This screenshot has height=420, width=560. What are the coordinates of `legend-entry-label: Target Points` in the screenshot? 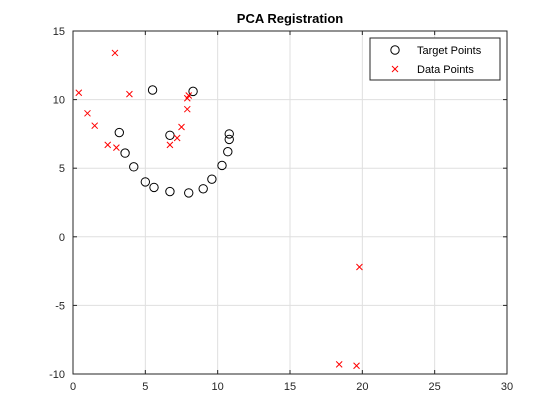 It's located at (449, 51).